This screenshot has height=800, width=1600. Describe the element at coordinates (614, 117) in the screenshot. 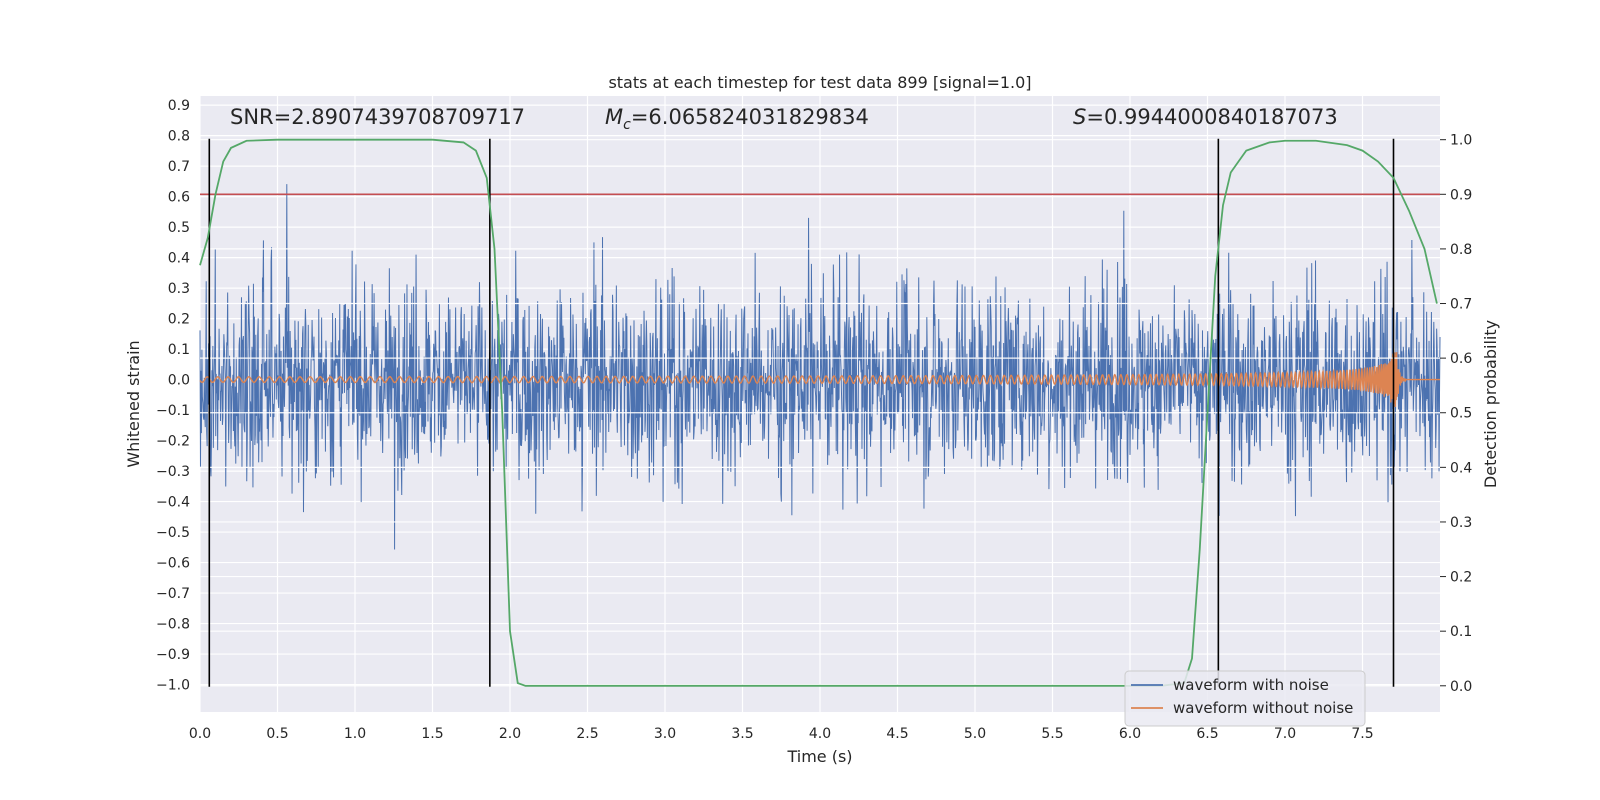

I see `mc-symbol: M` at that location.